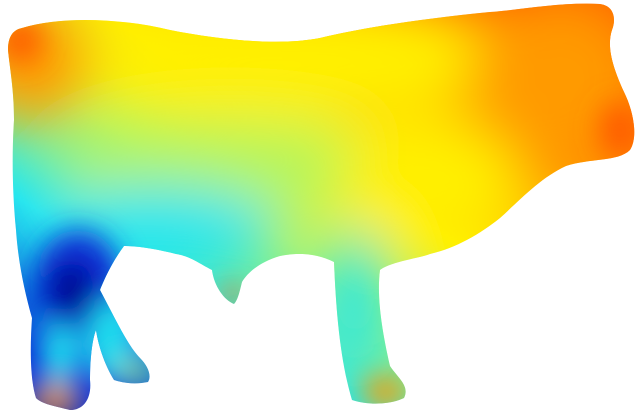 This screenshot has width=640, height=415. I want to click on cool-front-leg-blob, so click(355, 300).